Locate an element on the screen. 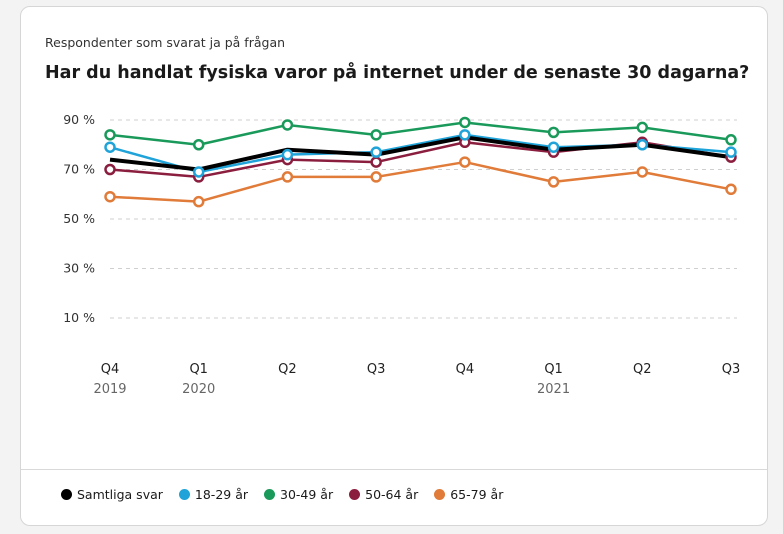  x-year-label: 2020 is located at coordinates (198, 389).